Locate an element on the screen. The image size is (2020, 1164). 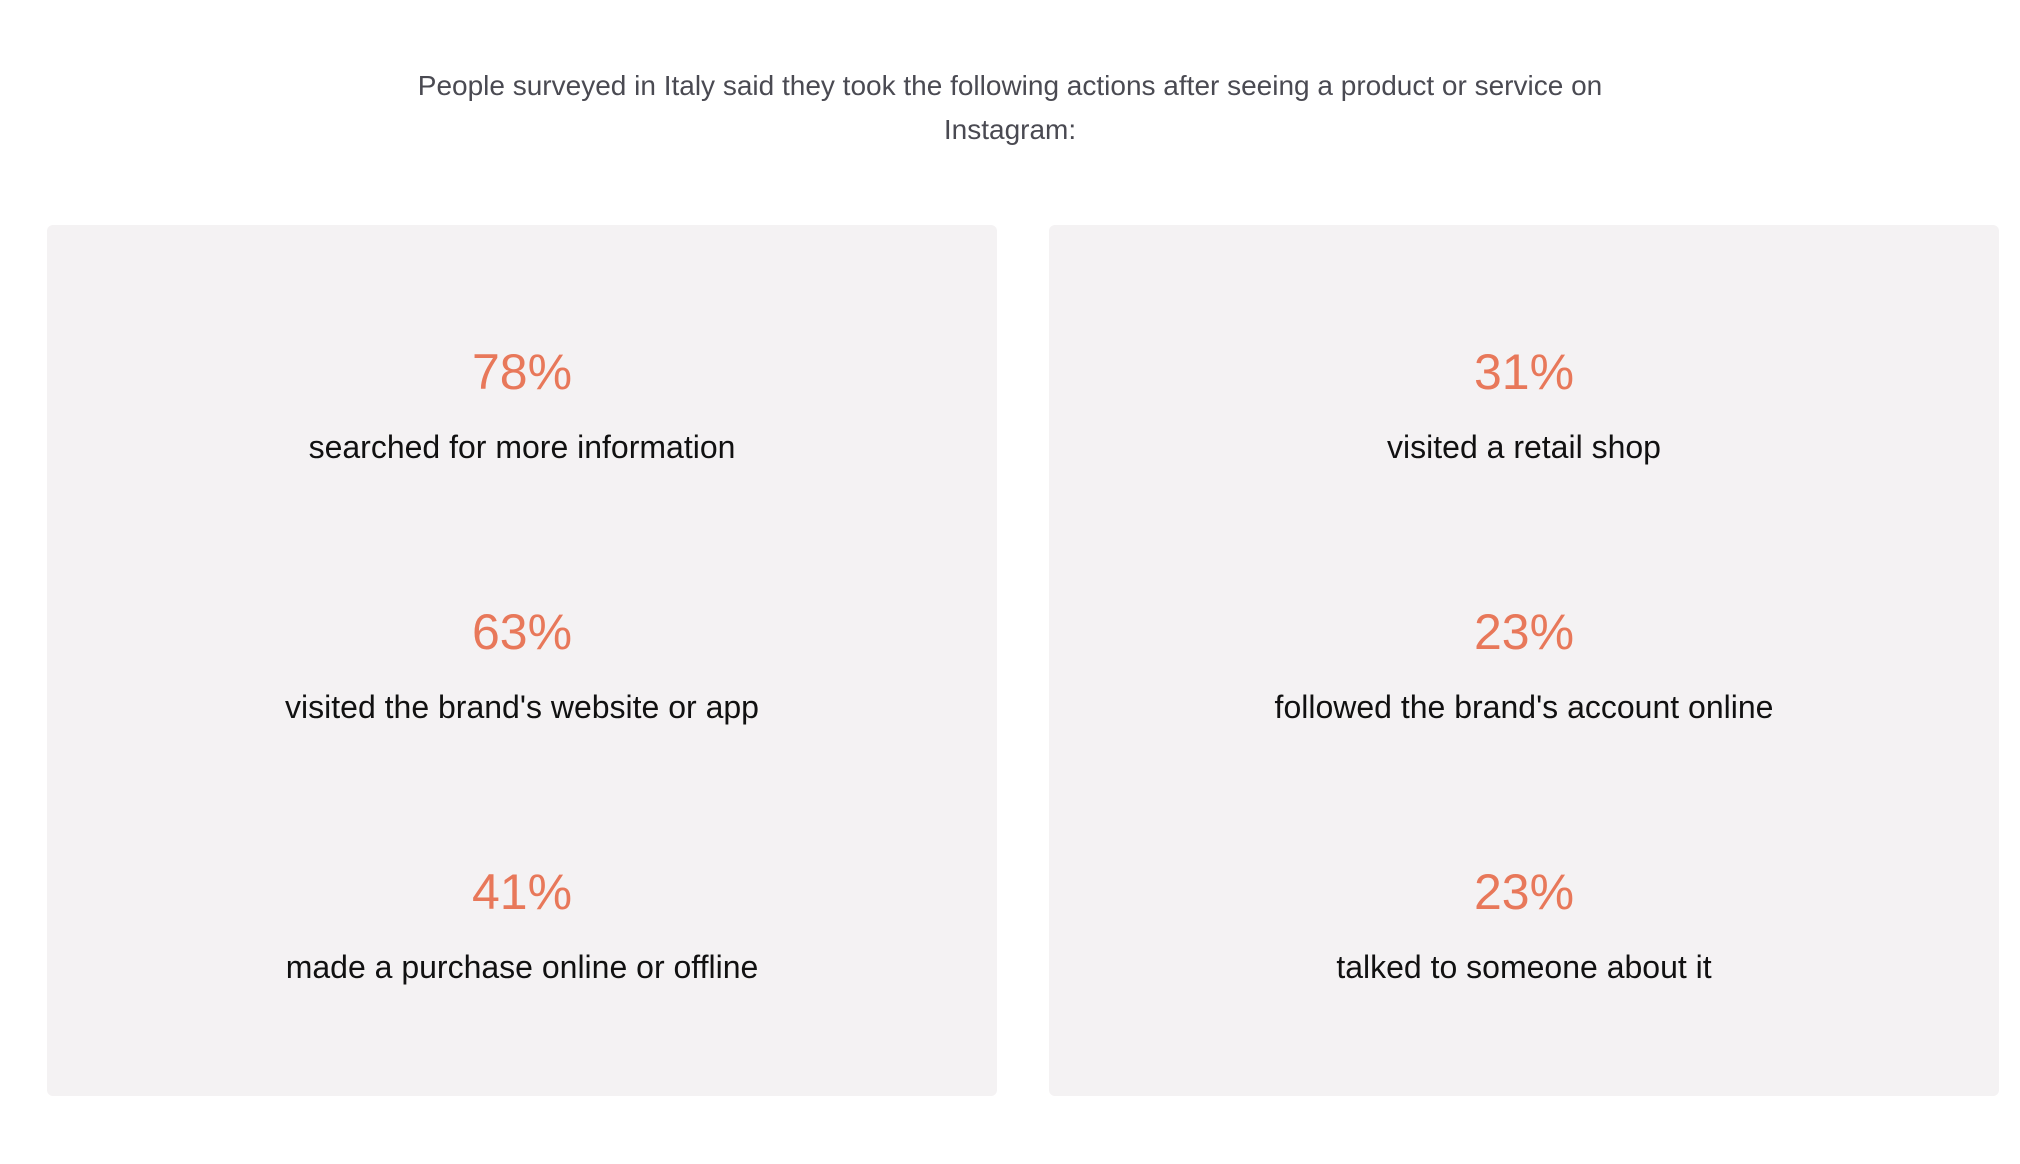
stat-item: 23% talked to someone about it is located at coordinates (1524, 924).